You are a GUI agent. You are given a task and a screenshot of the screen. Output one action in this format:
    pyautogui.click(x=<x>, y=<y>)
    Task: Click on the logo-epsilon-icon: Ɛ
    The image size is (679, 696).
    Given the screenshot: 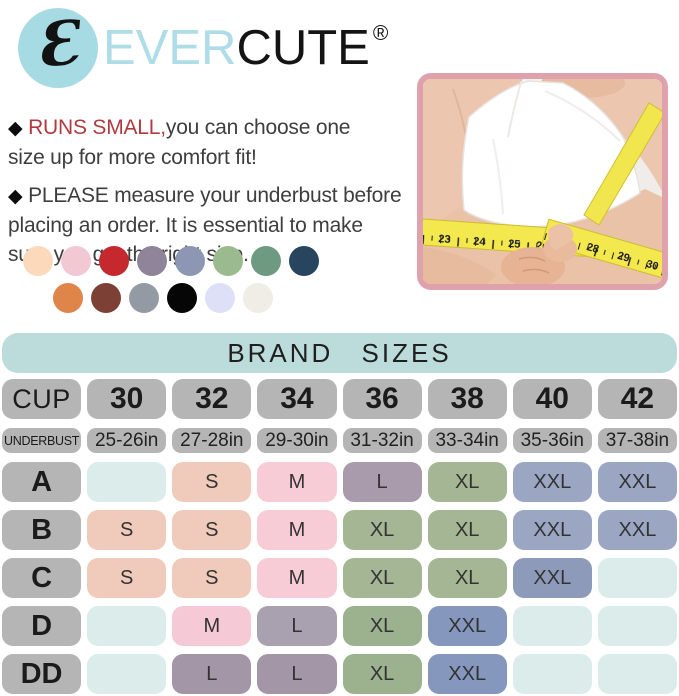 What is the action you would take?
    pyautogui.click(x=58, y=45)
    